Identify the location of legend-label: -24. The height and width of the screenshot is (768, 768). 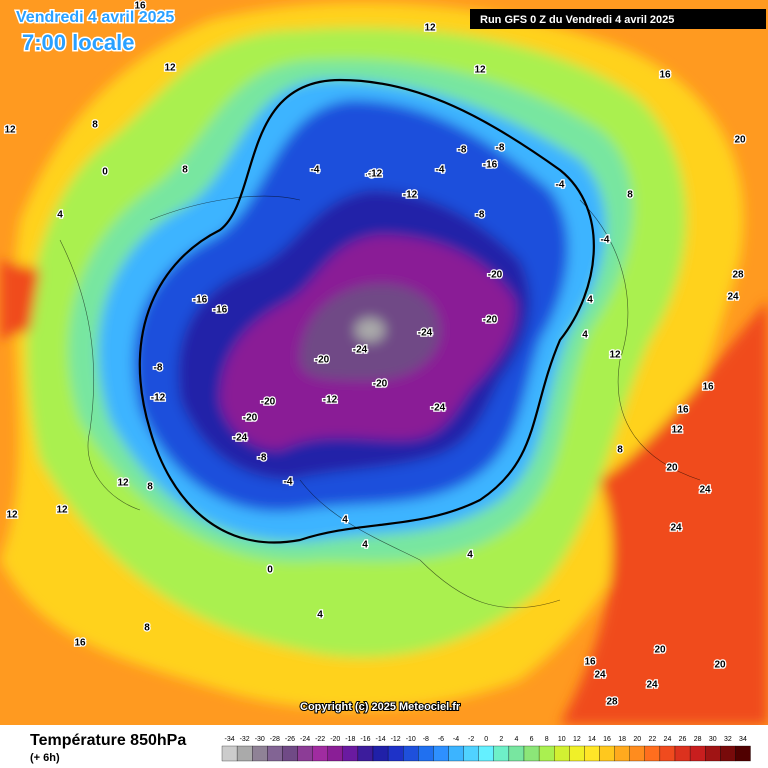
(305, 739).